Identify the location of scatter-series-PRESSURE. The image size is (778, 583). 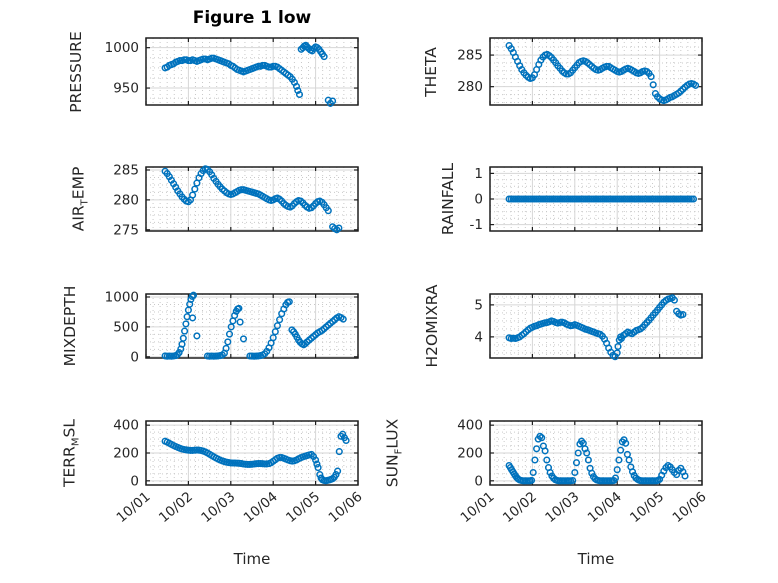
(249, 74).